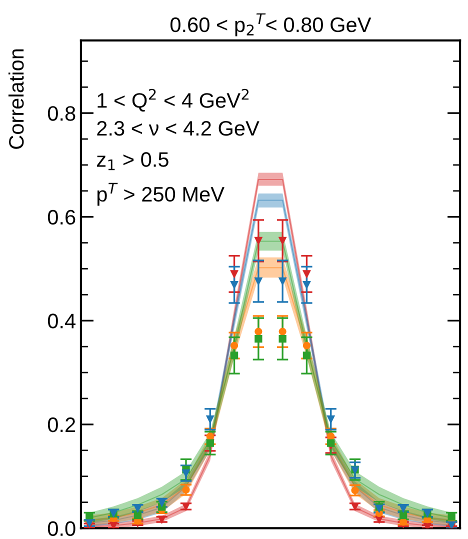  I want to click on chart-title: 0.60 < p$_{2}$$^{T}$< 0.80 GeV, so click(271, 24).